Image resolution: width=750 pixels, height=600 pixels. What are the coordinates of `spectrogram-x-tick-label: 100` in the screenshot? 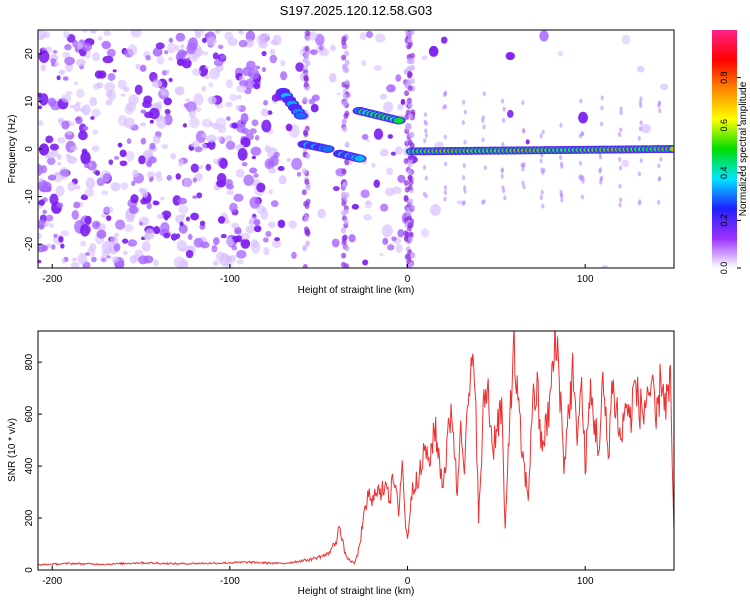 It's located at (585, 279).